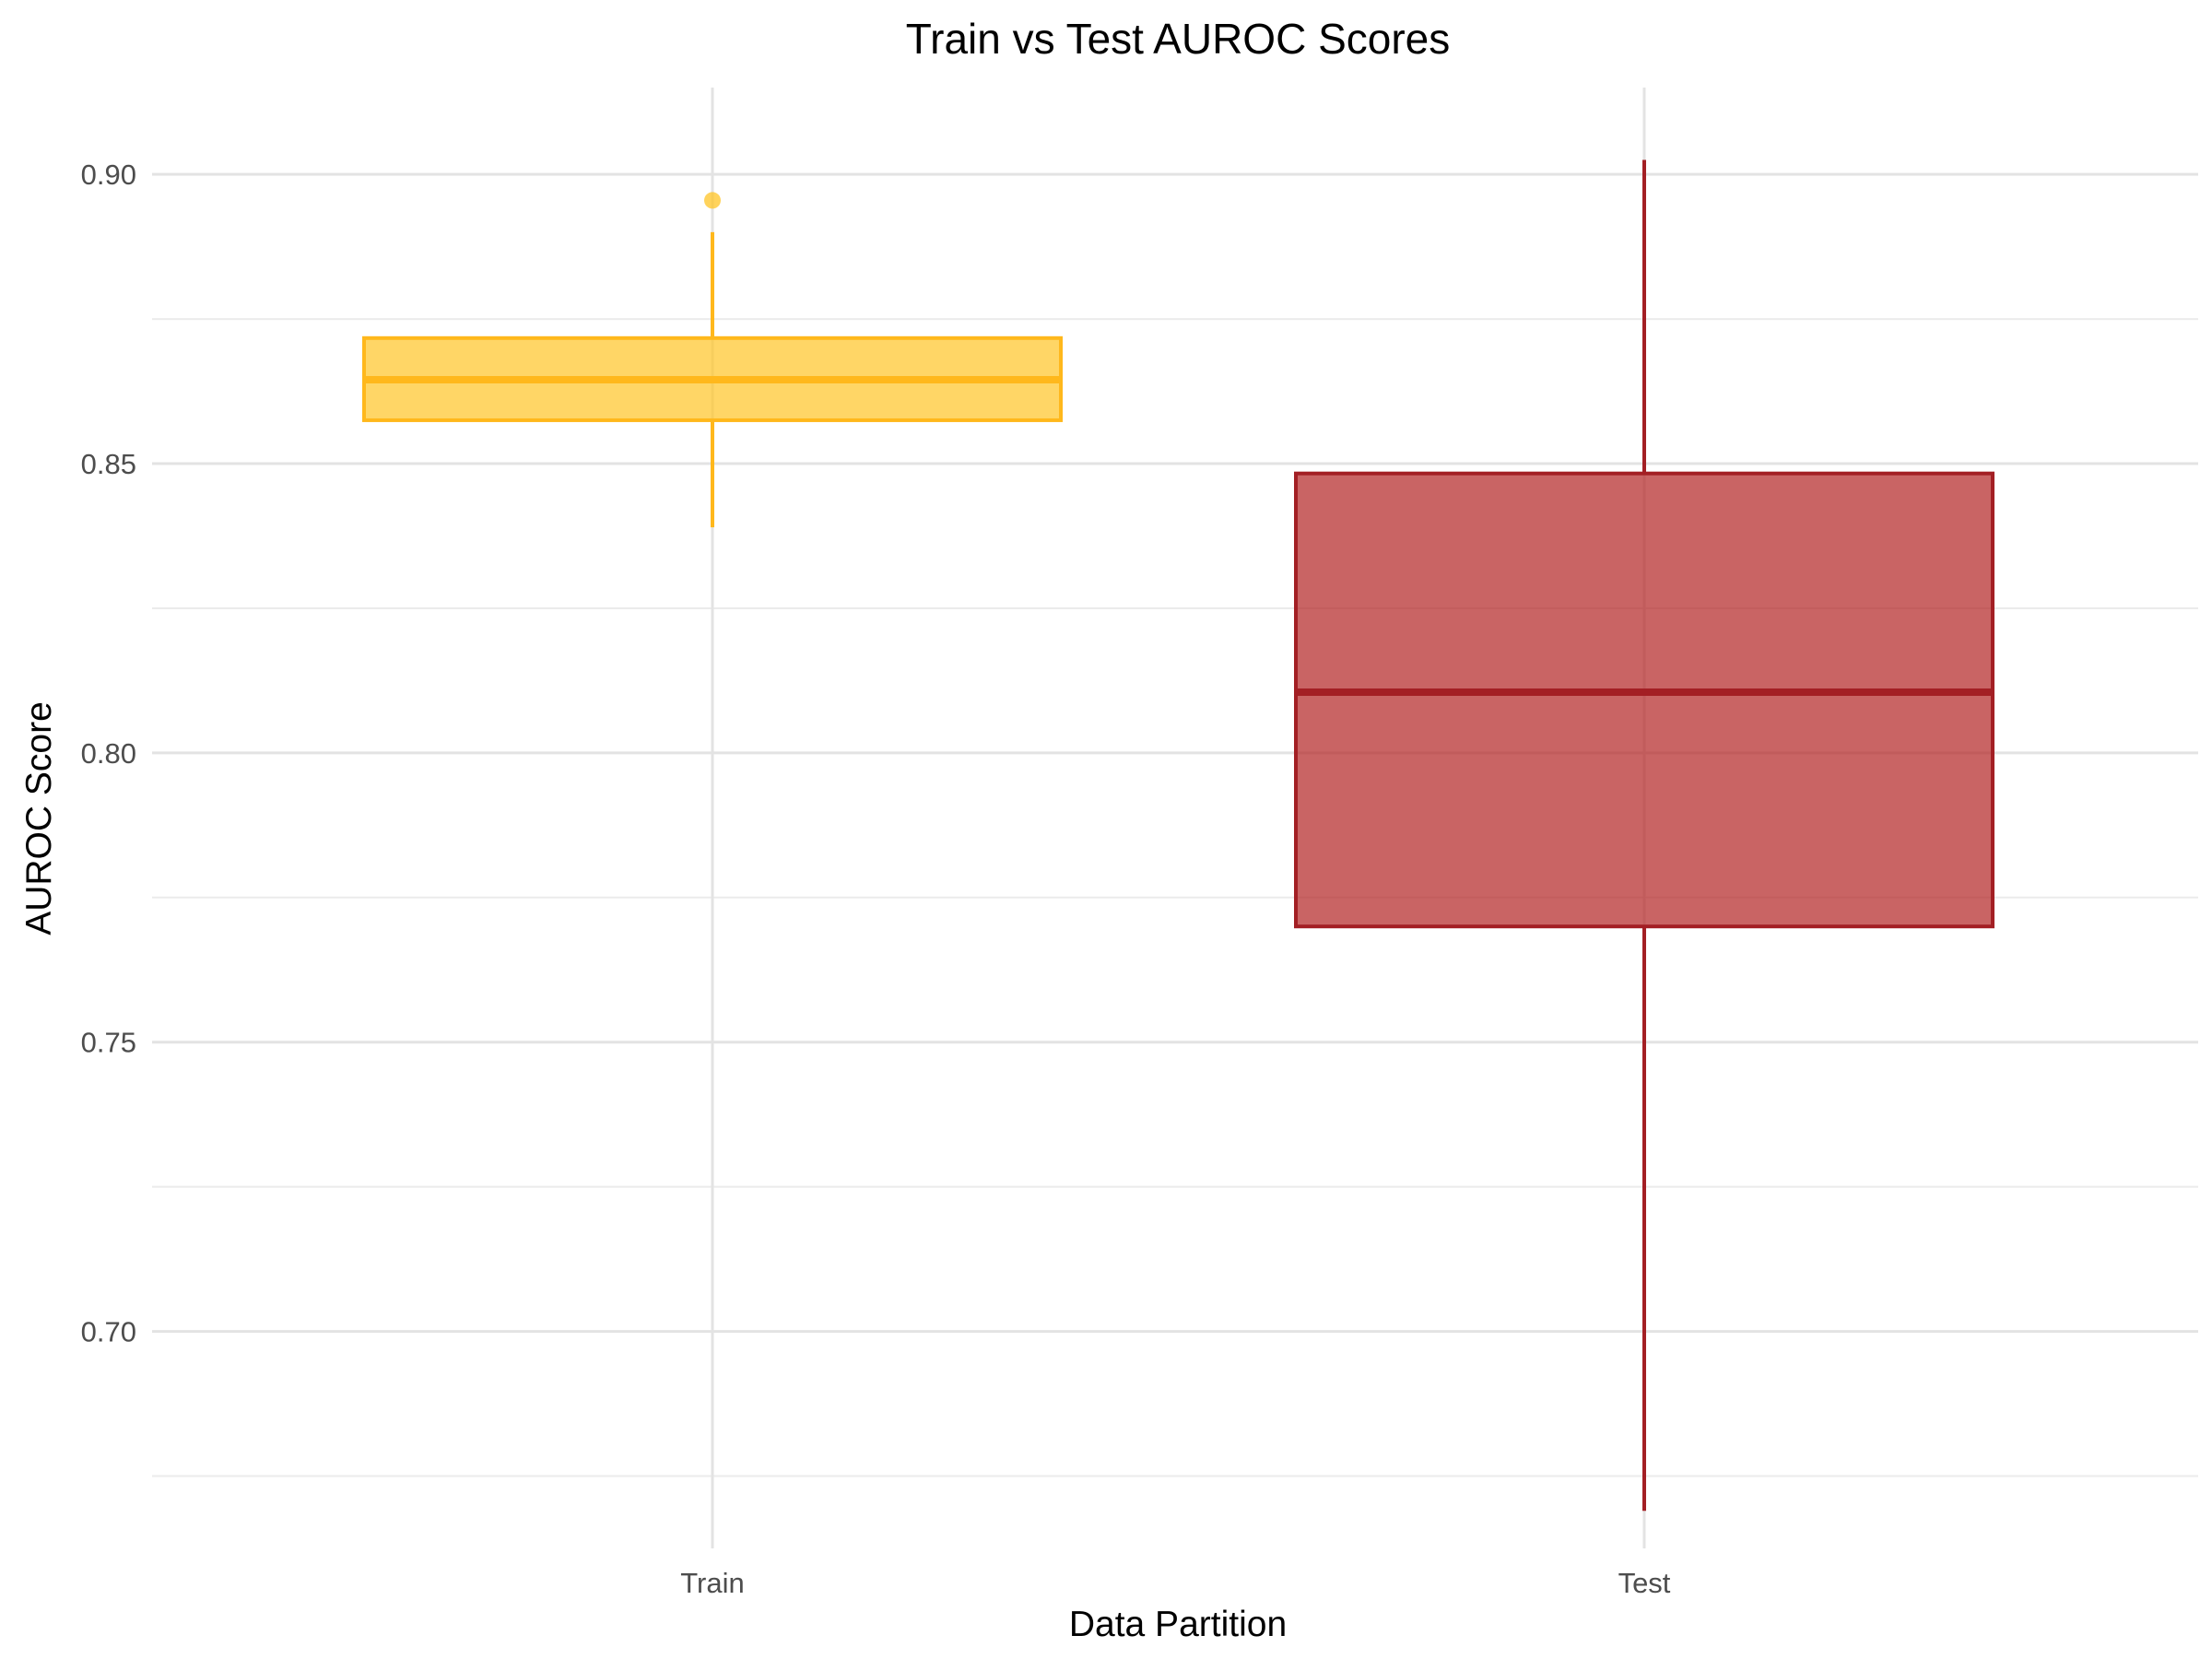  Describe the element at coordinates (39, 818) in the screenshot. I see `y-axis-title: AUROC Score` at that location.